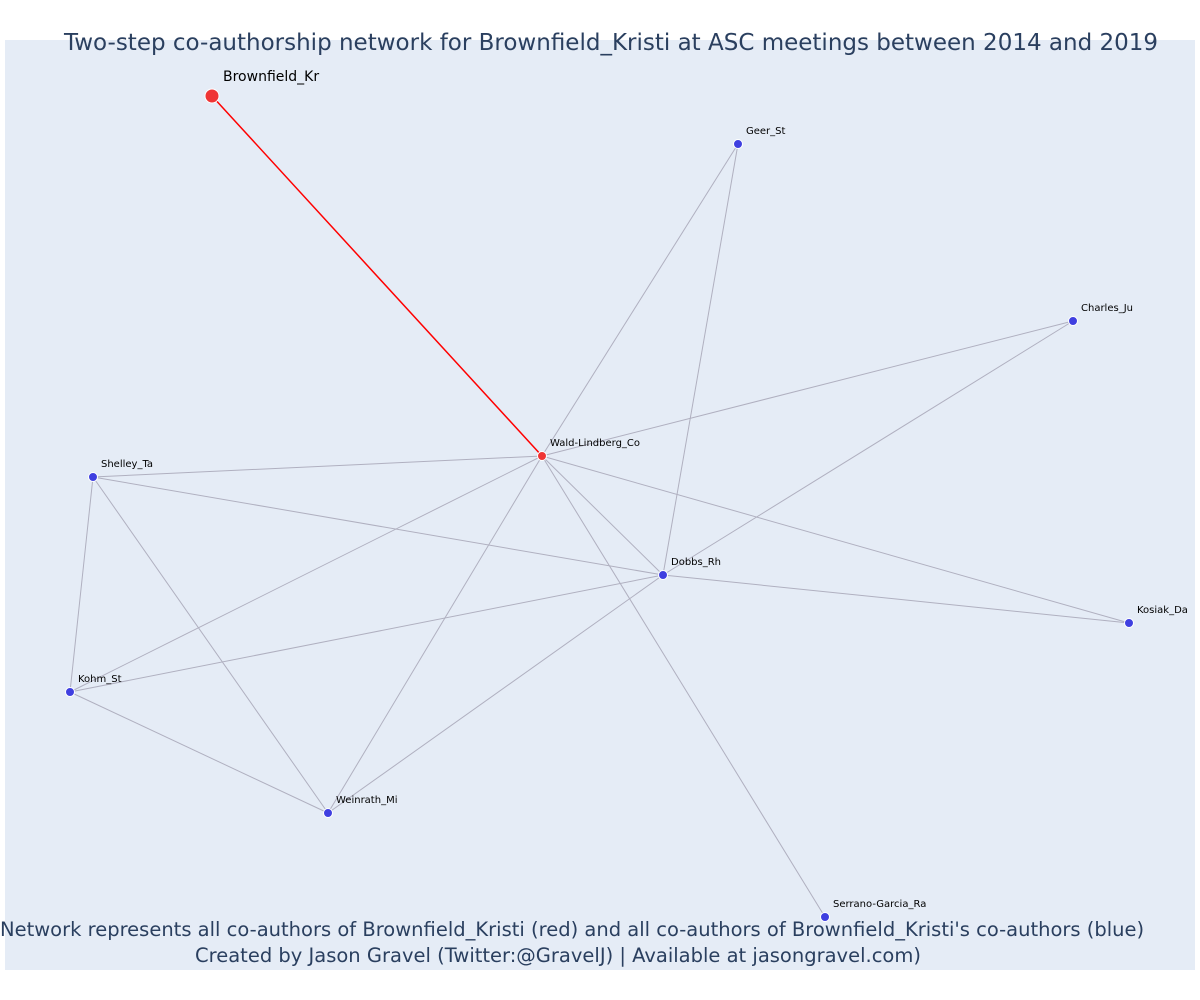  Describe the element at coordinates (879, 904) in the screenshot. I see `node-label-serrano-garcia-ra: Serrano-Garcia_Ra` at that location.